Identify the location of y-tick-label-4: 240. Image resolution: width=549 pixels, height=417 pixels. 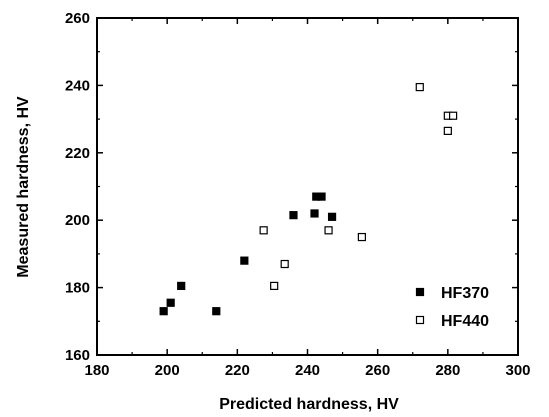
(77, 85).